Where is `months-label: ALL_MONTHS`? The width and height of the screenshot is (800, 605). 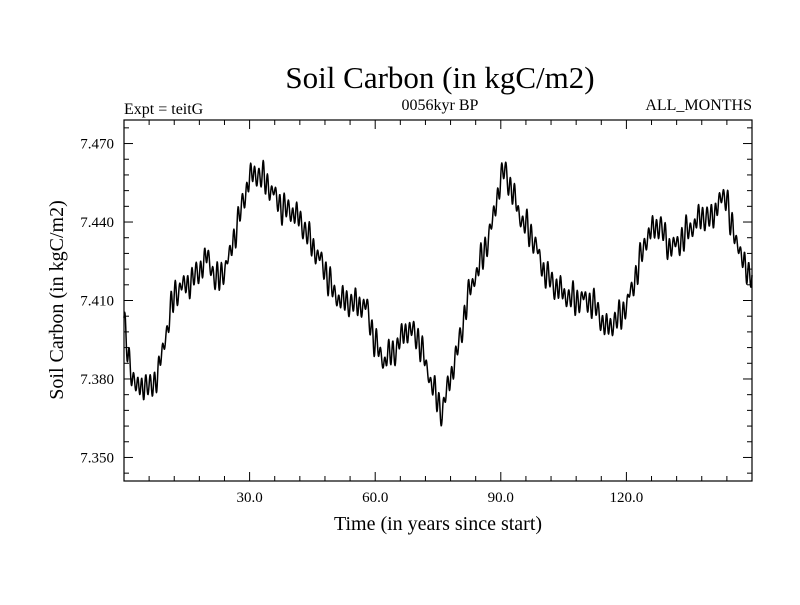 months-label: ALL_MONTHS is located at coordinates (698, 105).